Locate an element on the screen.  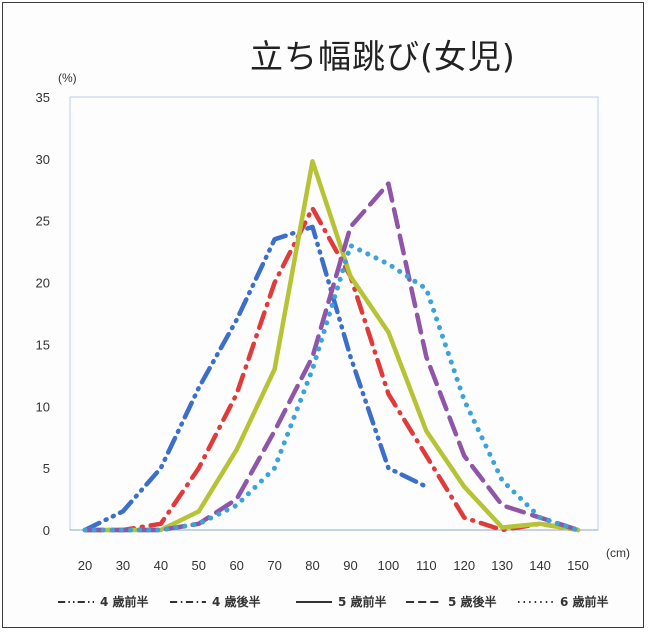
x-tick-label: 150 is located at coordinates (578, 565).